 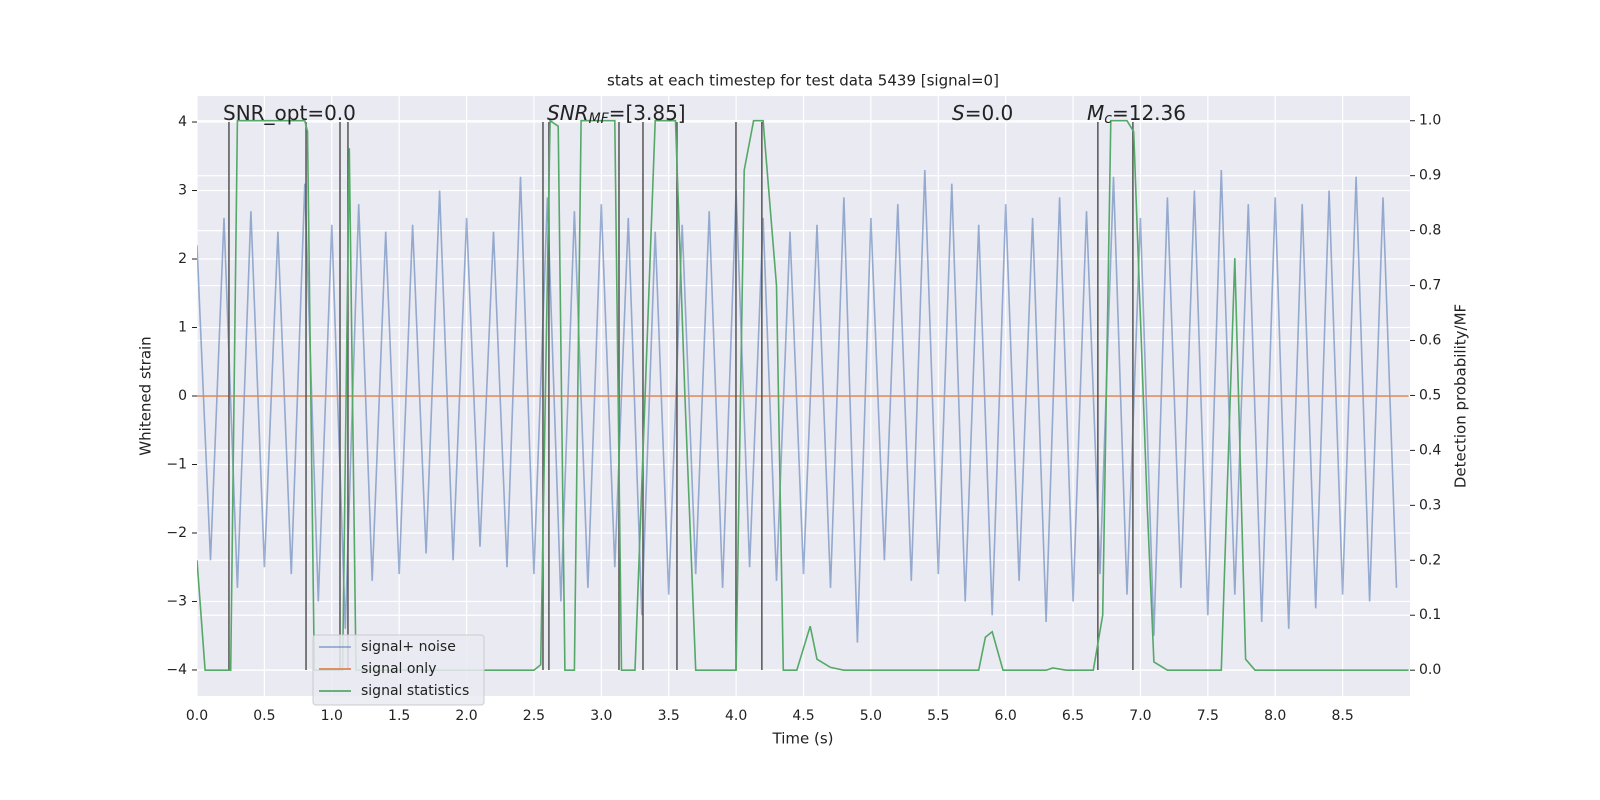 I want to click on x-tick-label: 5.5, so click(x=938, y=716).